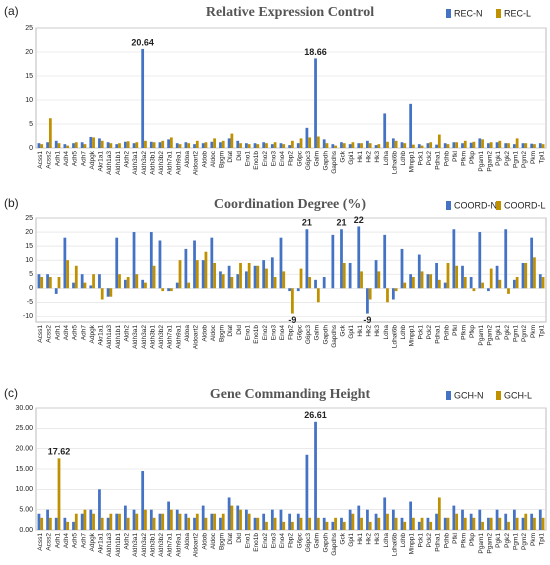 This screenshot has width=550, height=565. What do you see at coordinates (29, 246) in the screenshot?
I see `y-tick-label: 15` at bounding box center [29, 246].